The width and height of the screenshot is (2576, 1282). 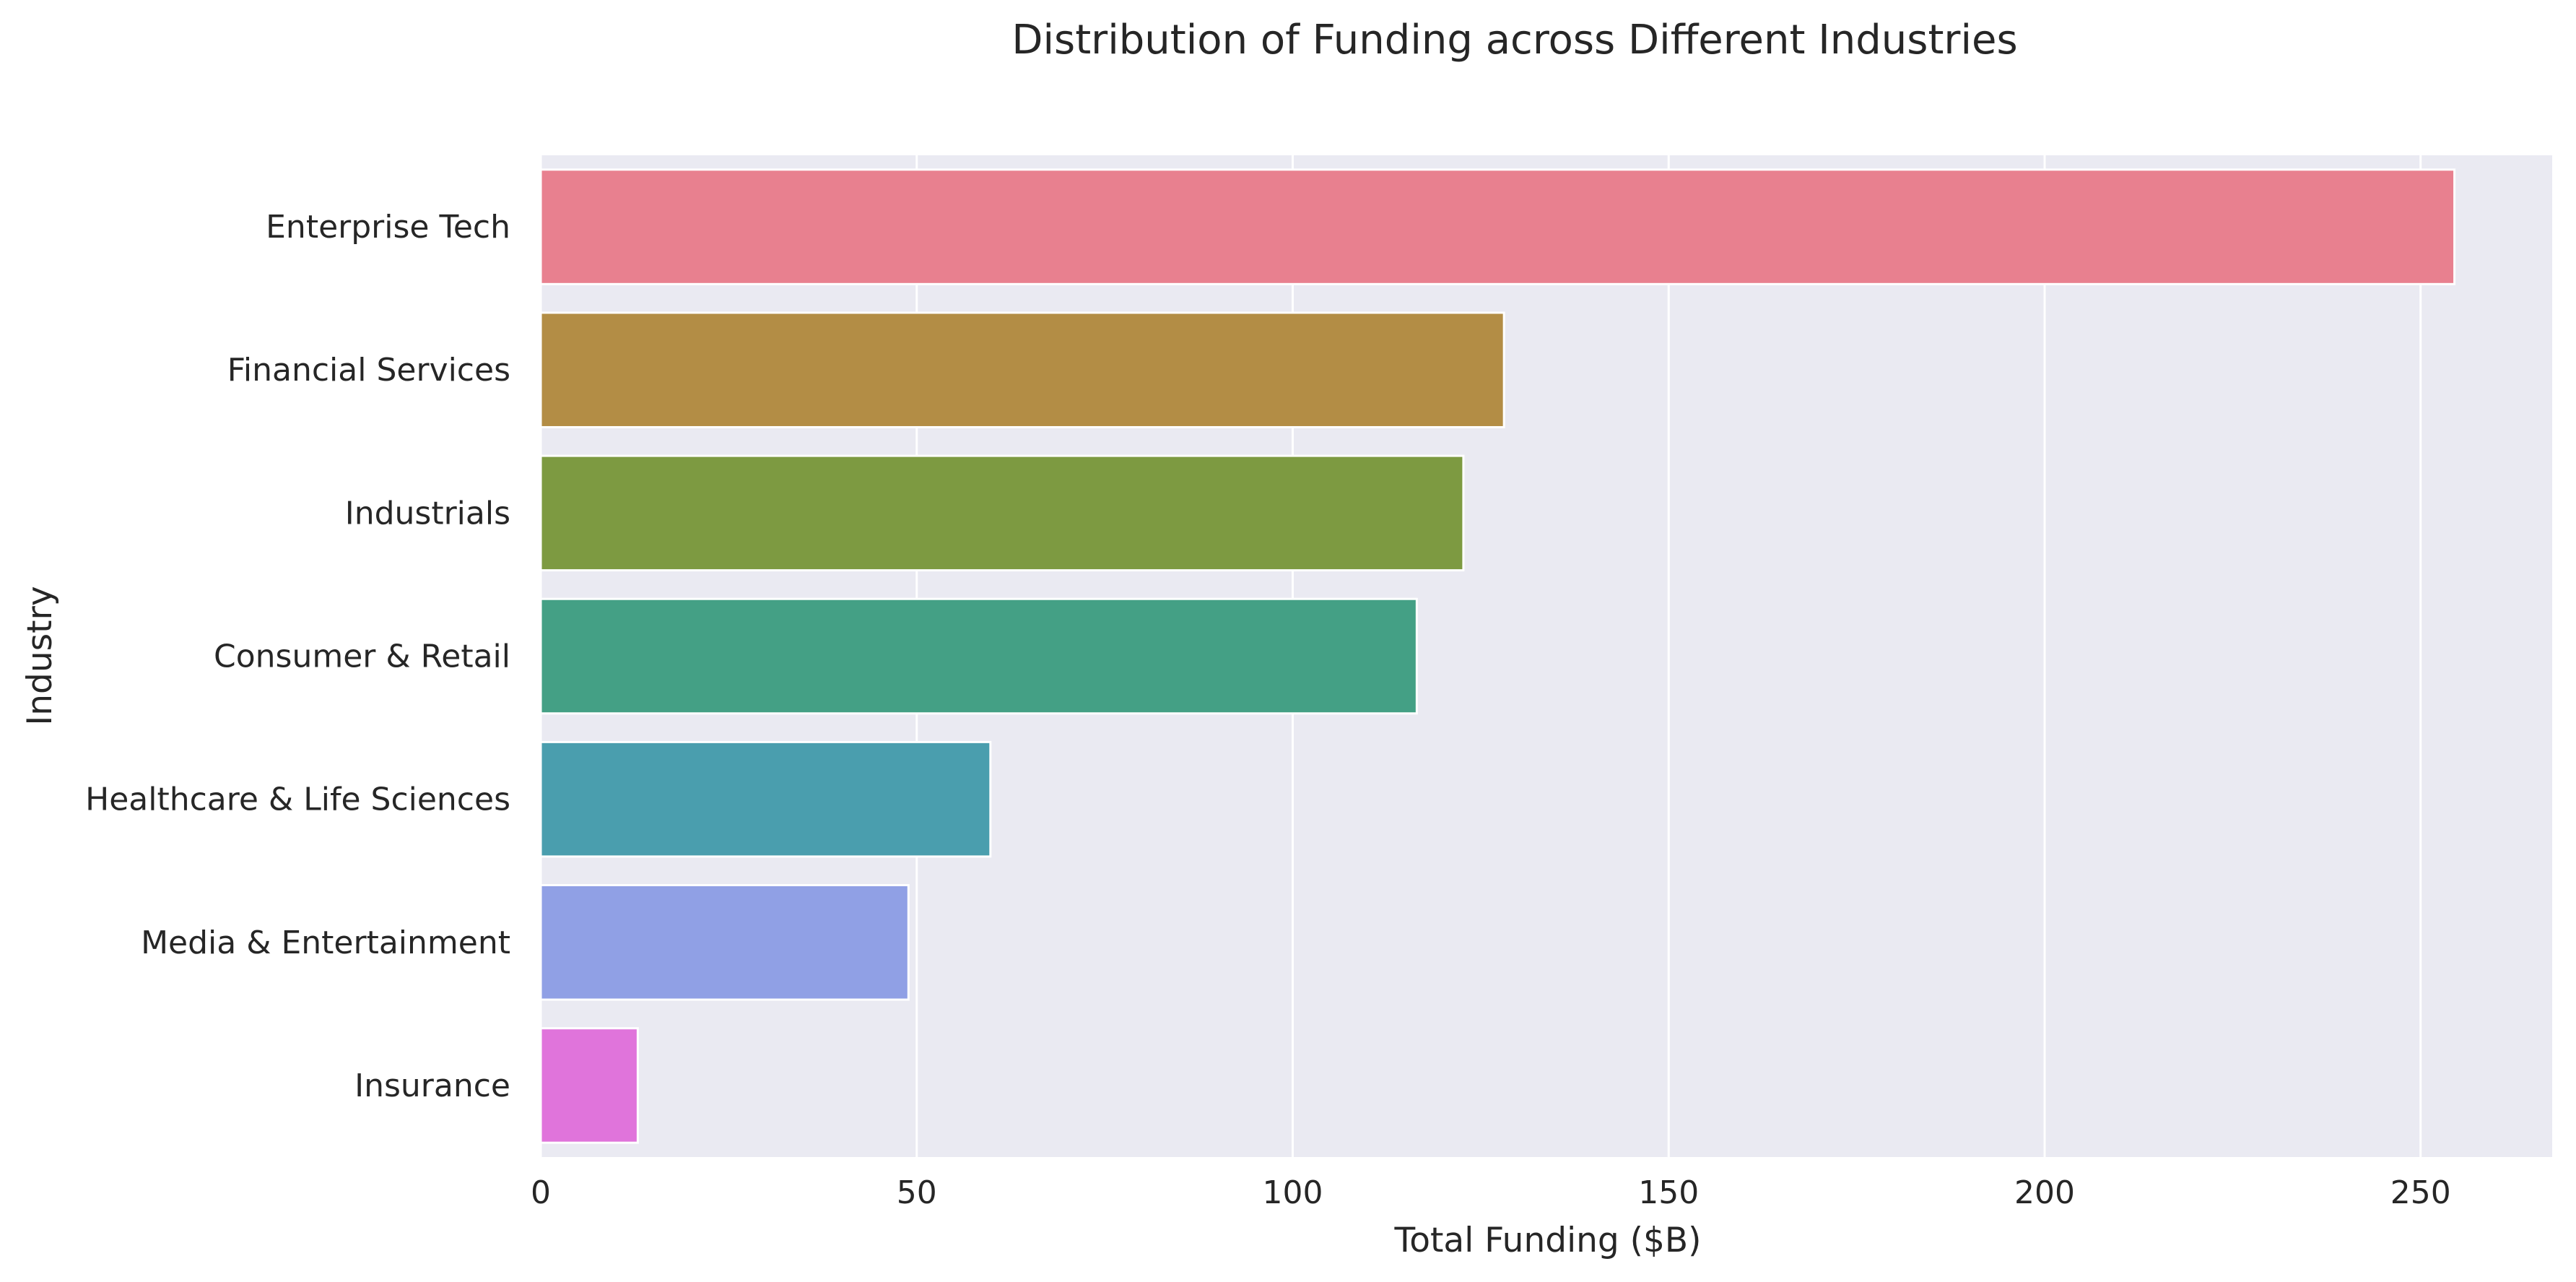 What do you see at coordinates (2420, 1192) in the screenshot?
I see `x-tick-label: 250` at bounding box center [2420, 1192].